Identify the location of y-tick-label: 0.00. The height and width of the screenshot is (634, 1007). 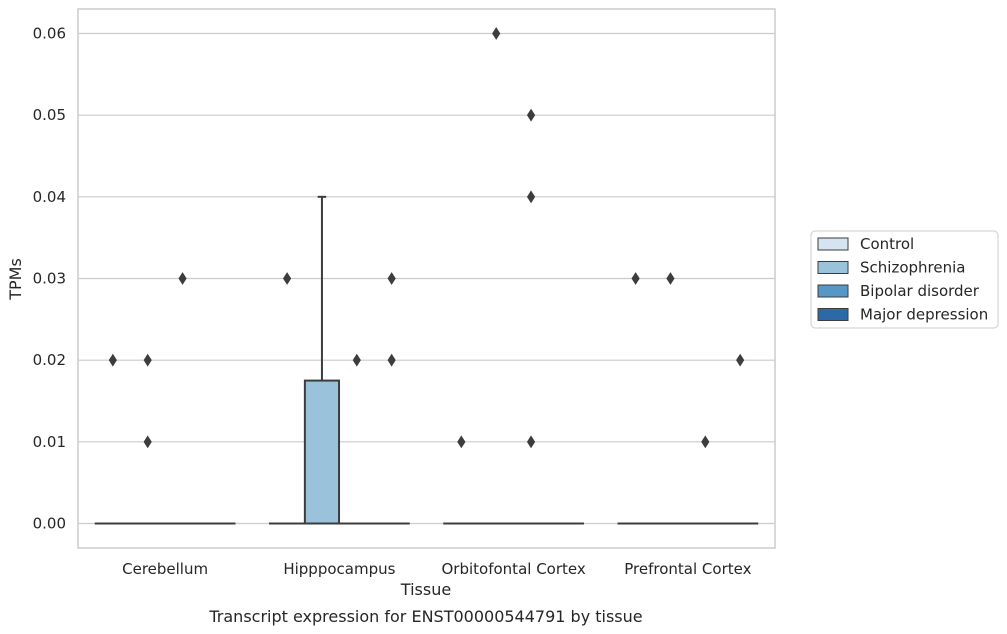
(49, 524).